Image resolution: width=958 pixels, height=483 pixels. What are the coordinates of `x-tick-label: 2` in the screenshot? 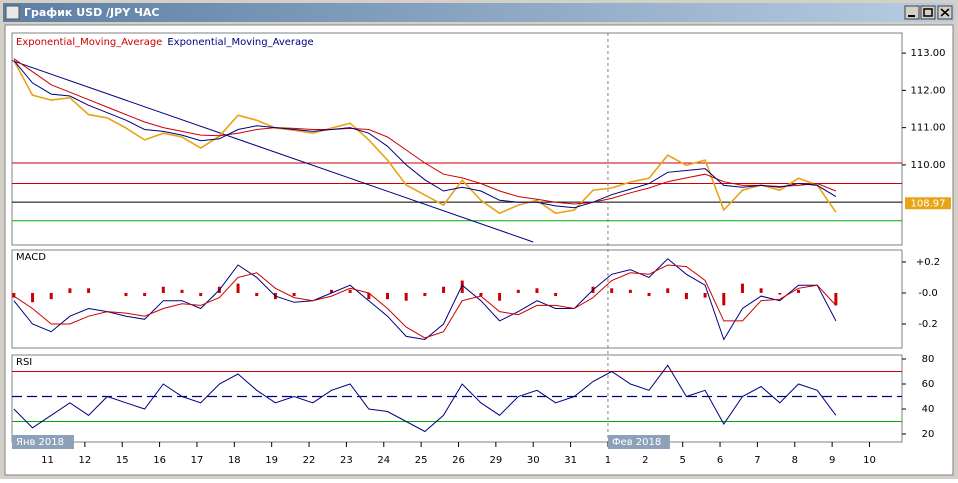 It's located at (645, 460).